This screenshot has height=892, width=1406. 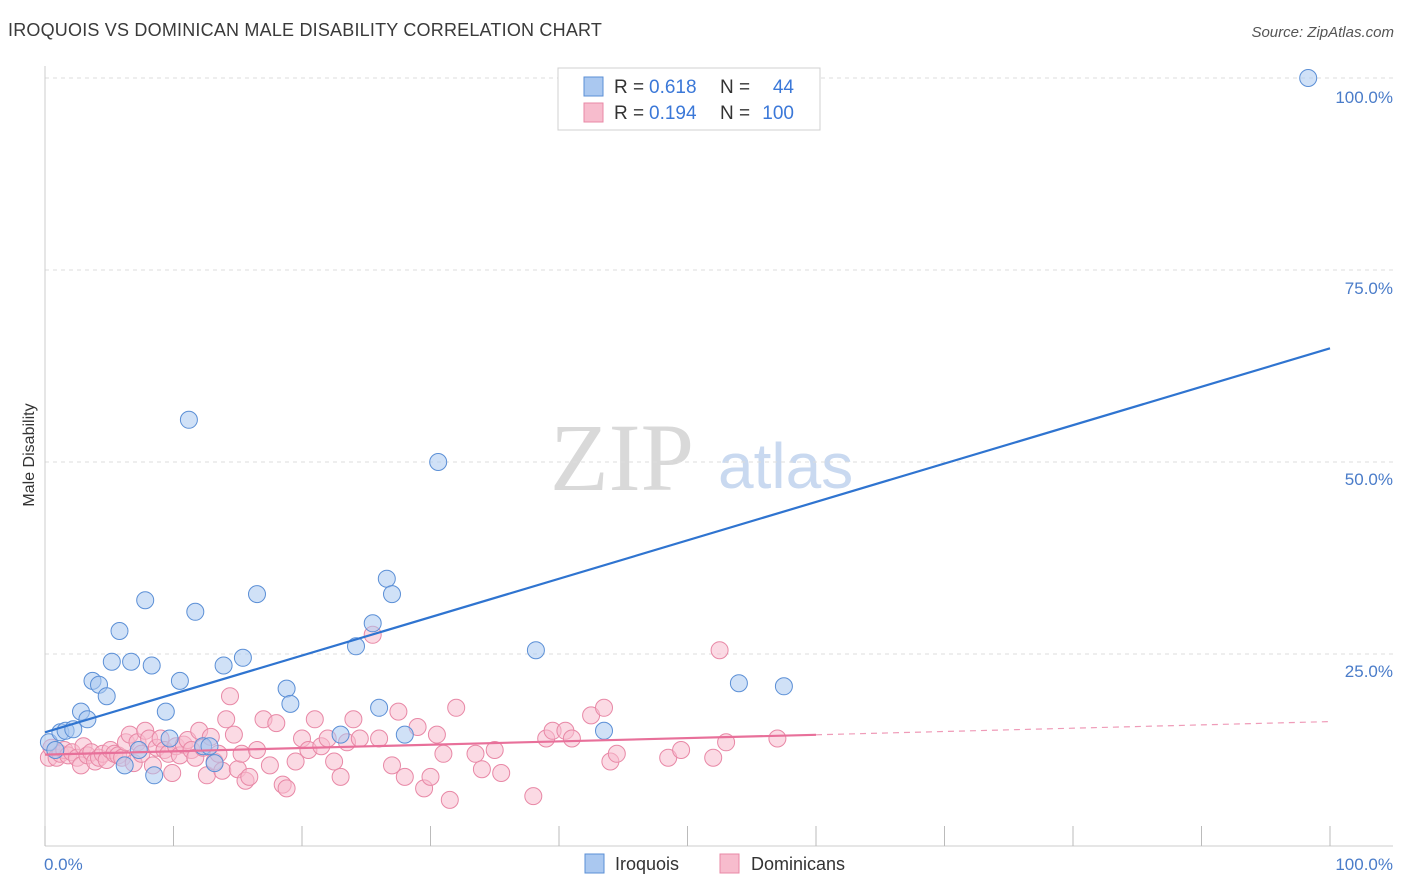 I want to click on legend-swatch-dominicans, so click(x=593, y=112).